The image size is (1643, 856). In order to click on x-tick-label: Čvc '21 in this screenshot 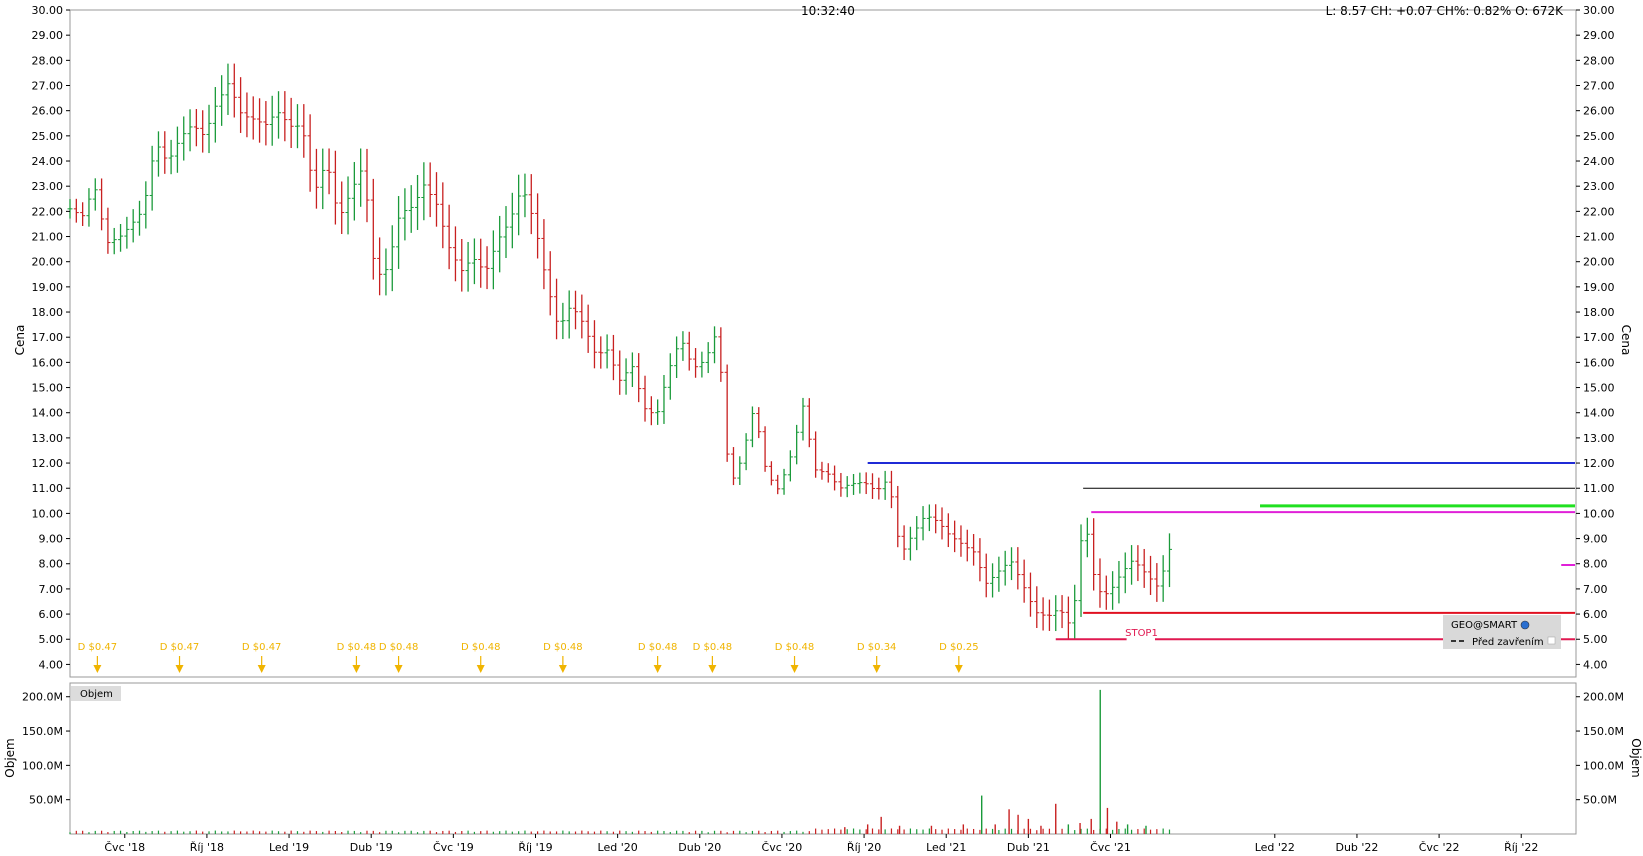, I will do `click(1110, 847)`.